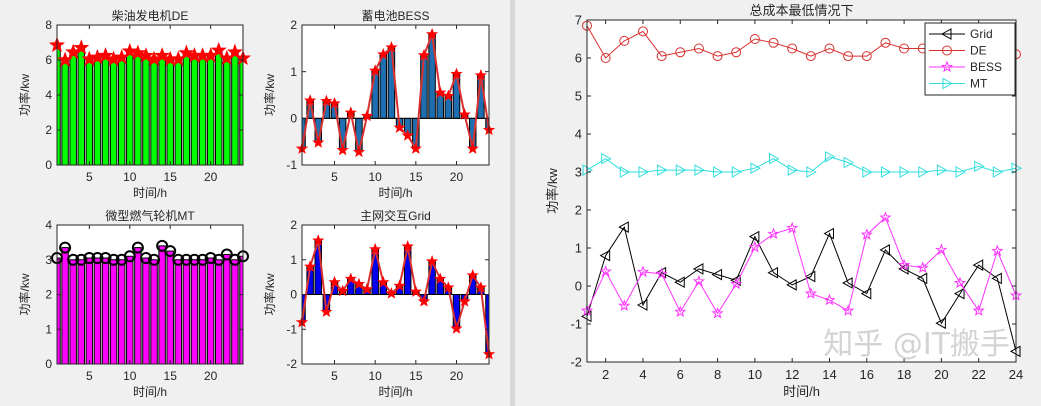 This screenshot has width=1041, height=406. Describe the element at coordinates (457, 177) in the screenshot. I see `x-tick-label: 20` at that location.